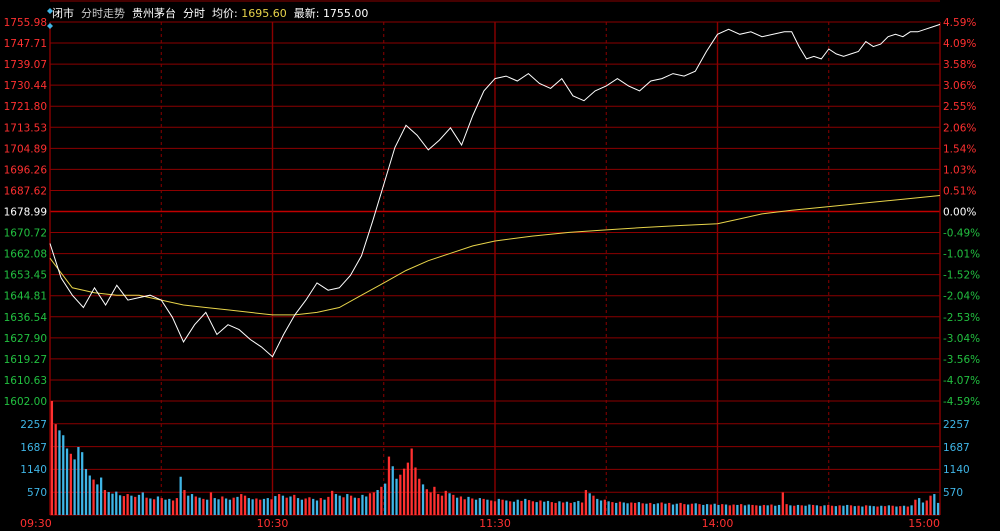 The height and width of the screenshot is (531, 1000). What do you see at coordinates (959, 191) in the screenshot?
I see `percent-tick-label: 0.51%` at bounding box center [959, 191].